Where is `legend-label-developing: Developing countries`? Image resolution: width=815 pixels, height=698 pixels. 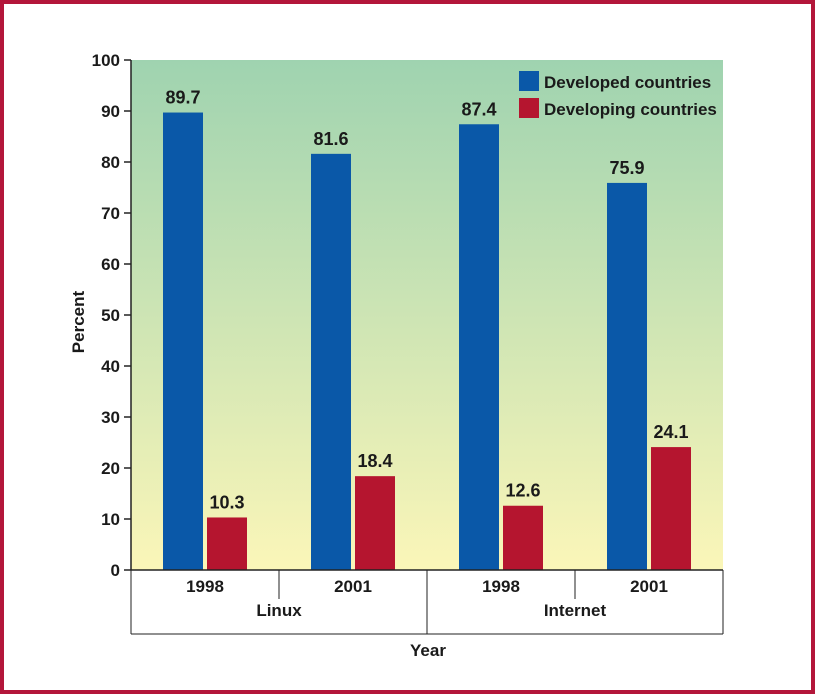 legend-label-developing: Developing countries is located at coordinates (630, 109).